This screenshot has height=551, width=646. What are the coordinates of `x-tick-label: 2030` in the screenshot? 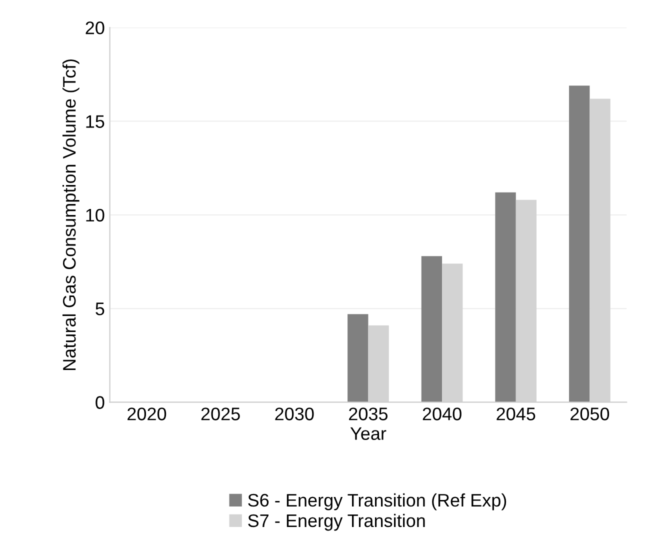 It's located at (294, 414).